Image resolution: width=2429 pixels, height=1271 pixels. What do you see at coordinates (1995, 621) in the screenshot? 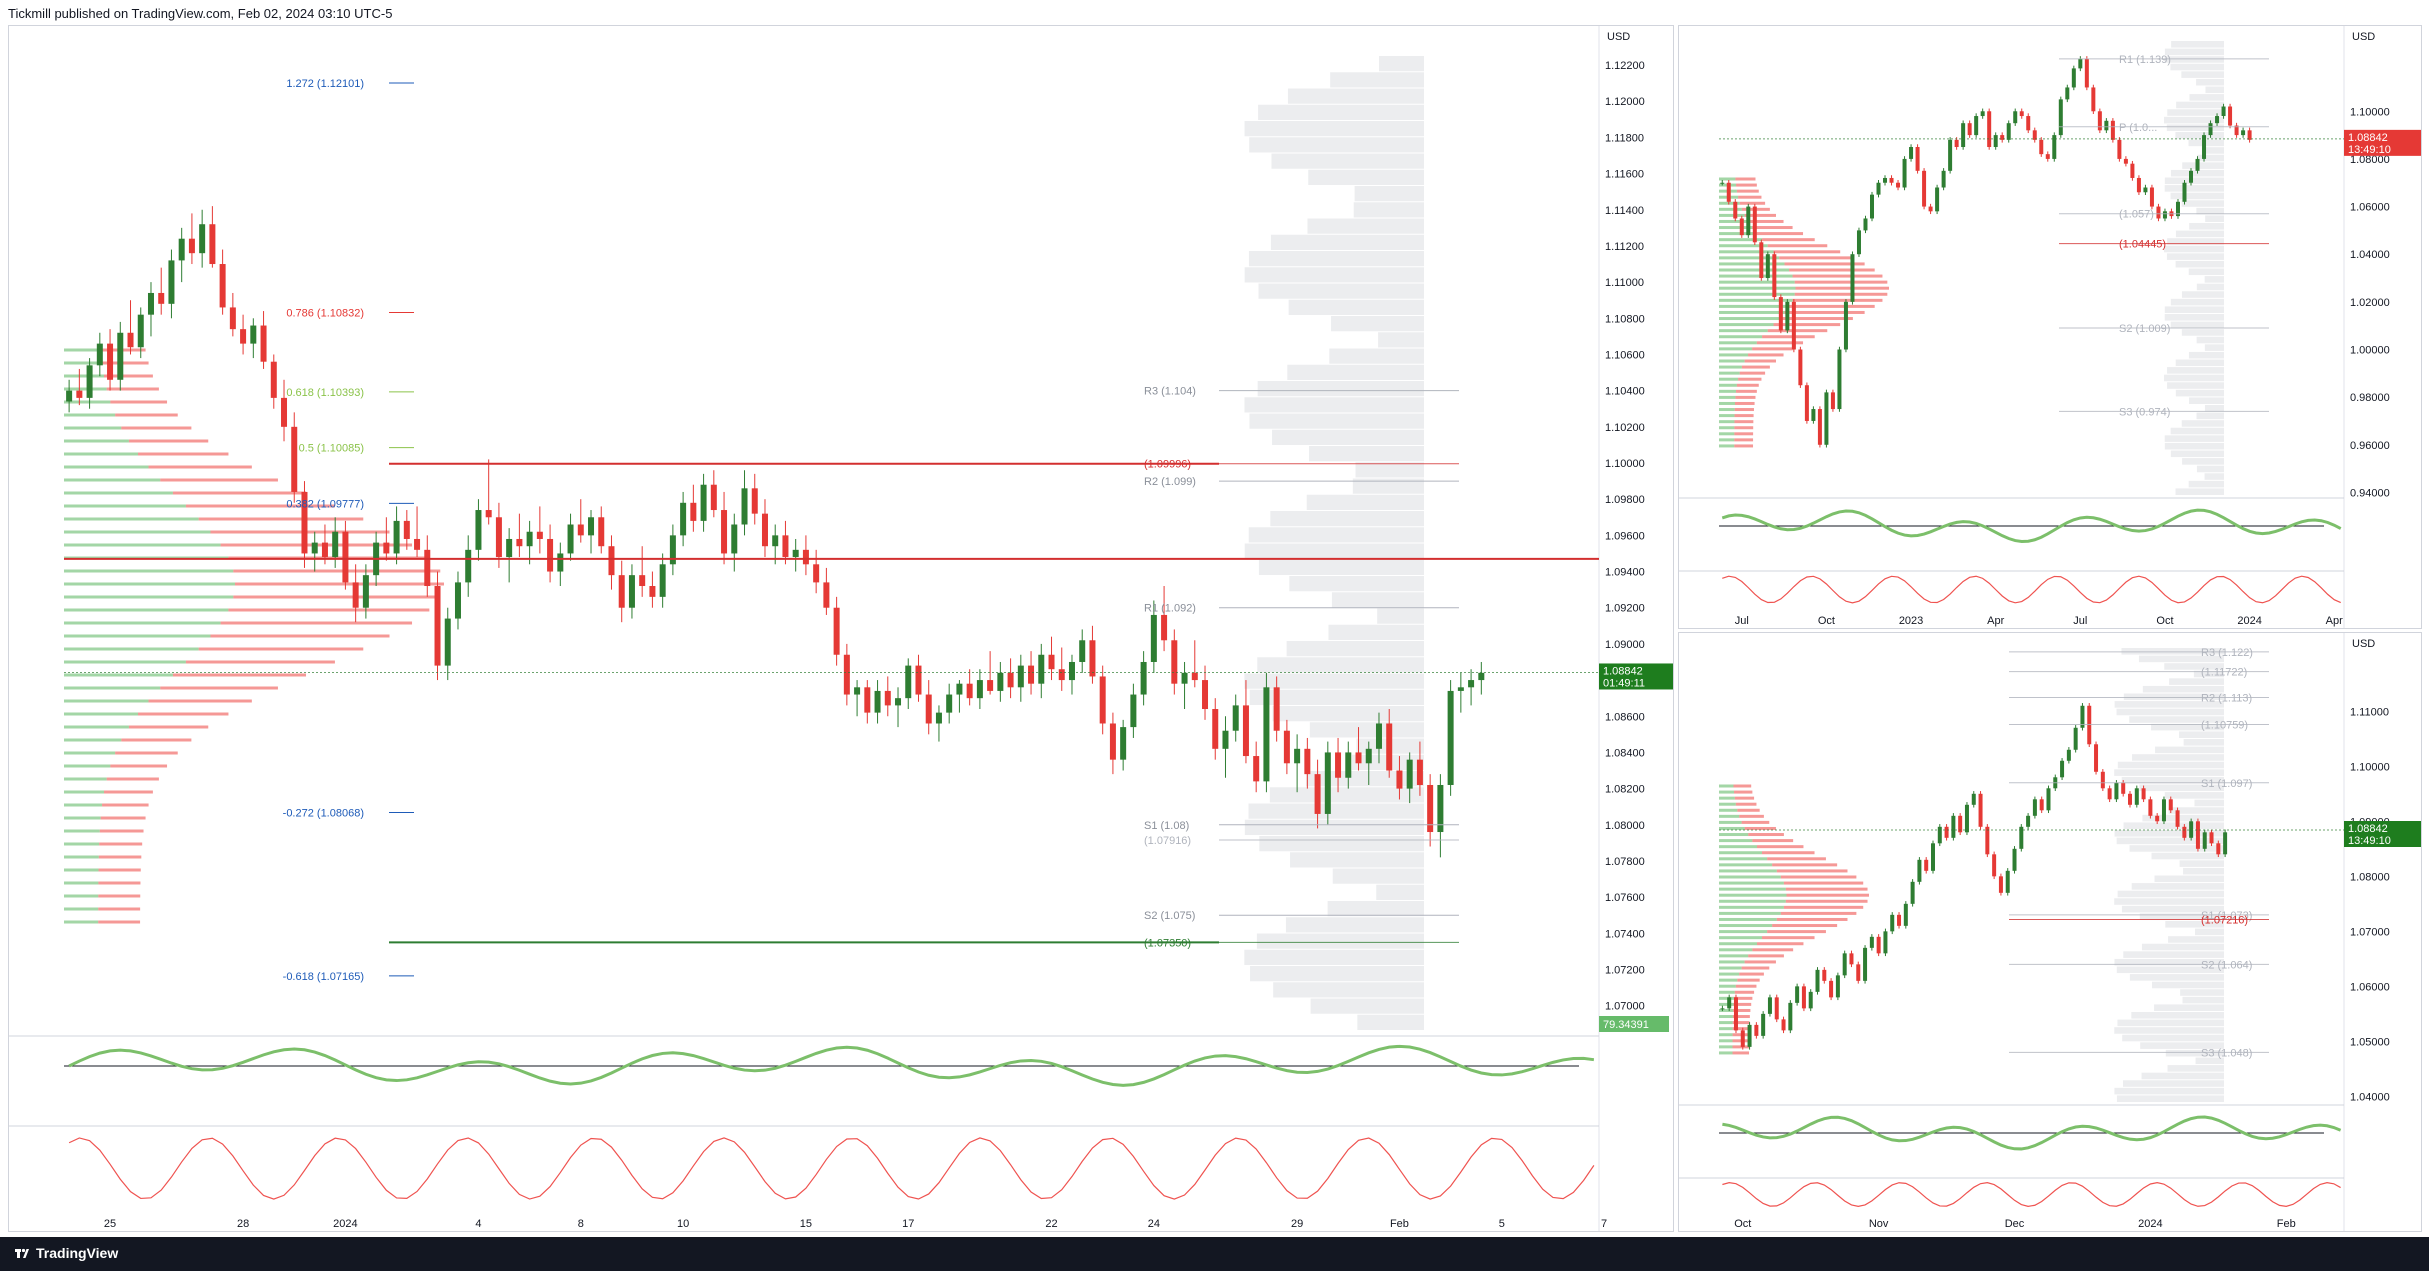
I see `time-tick-label: Apr` at bounding box center [1995, 621].